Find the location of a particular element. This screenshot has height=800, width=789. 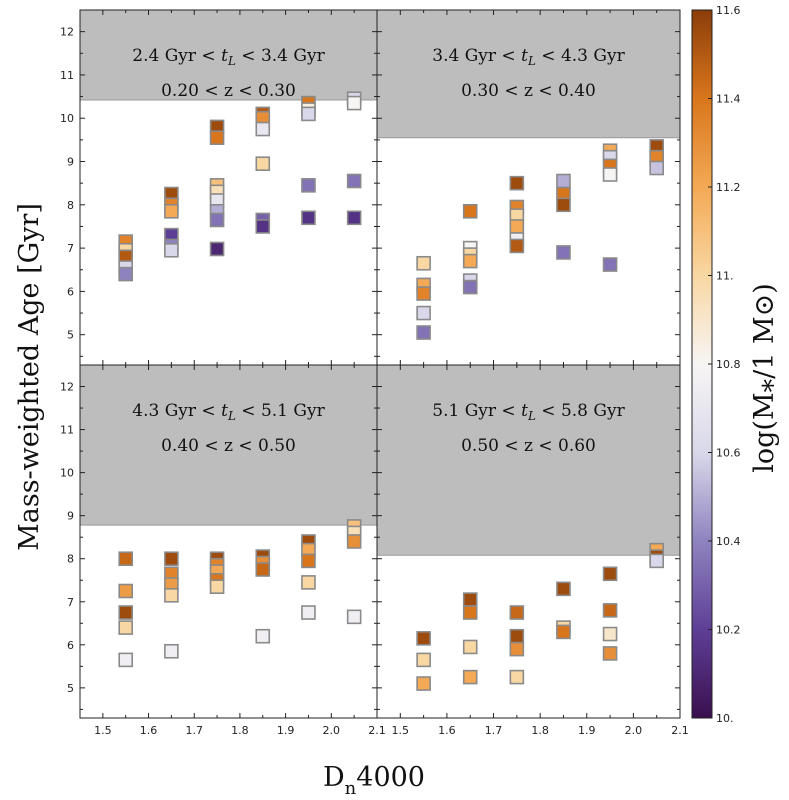

y-tick-label: 12 is located at coordinates (67, 32).